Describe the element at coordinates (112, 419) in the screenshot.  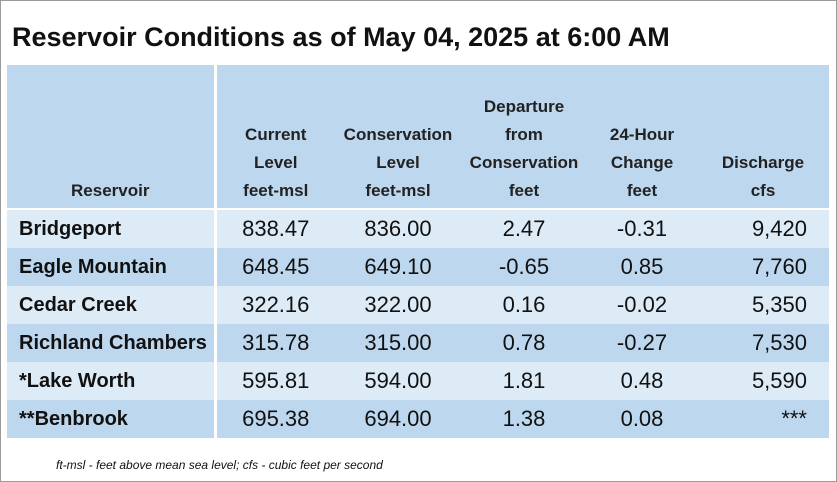
I see `reservoir-name: **Benbrook` at that location.